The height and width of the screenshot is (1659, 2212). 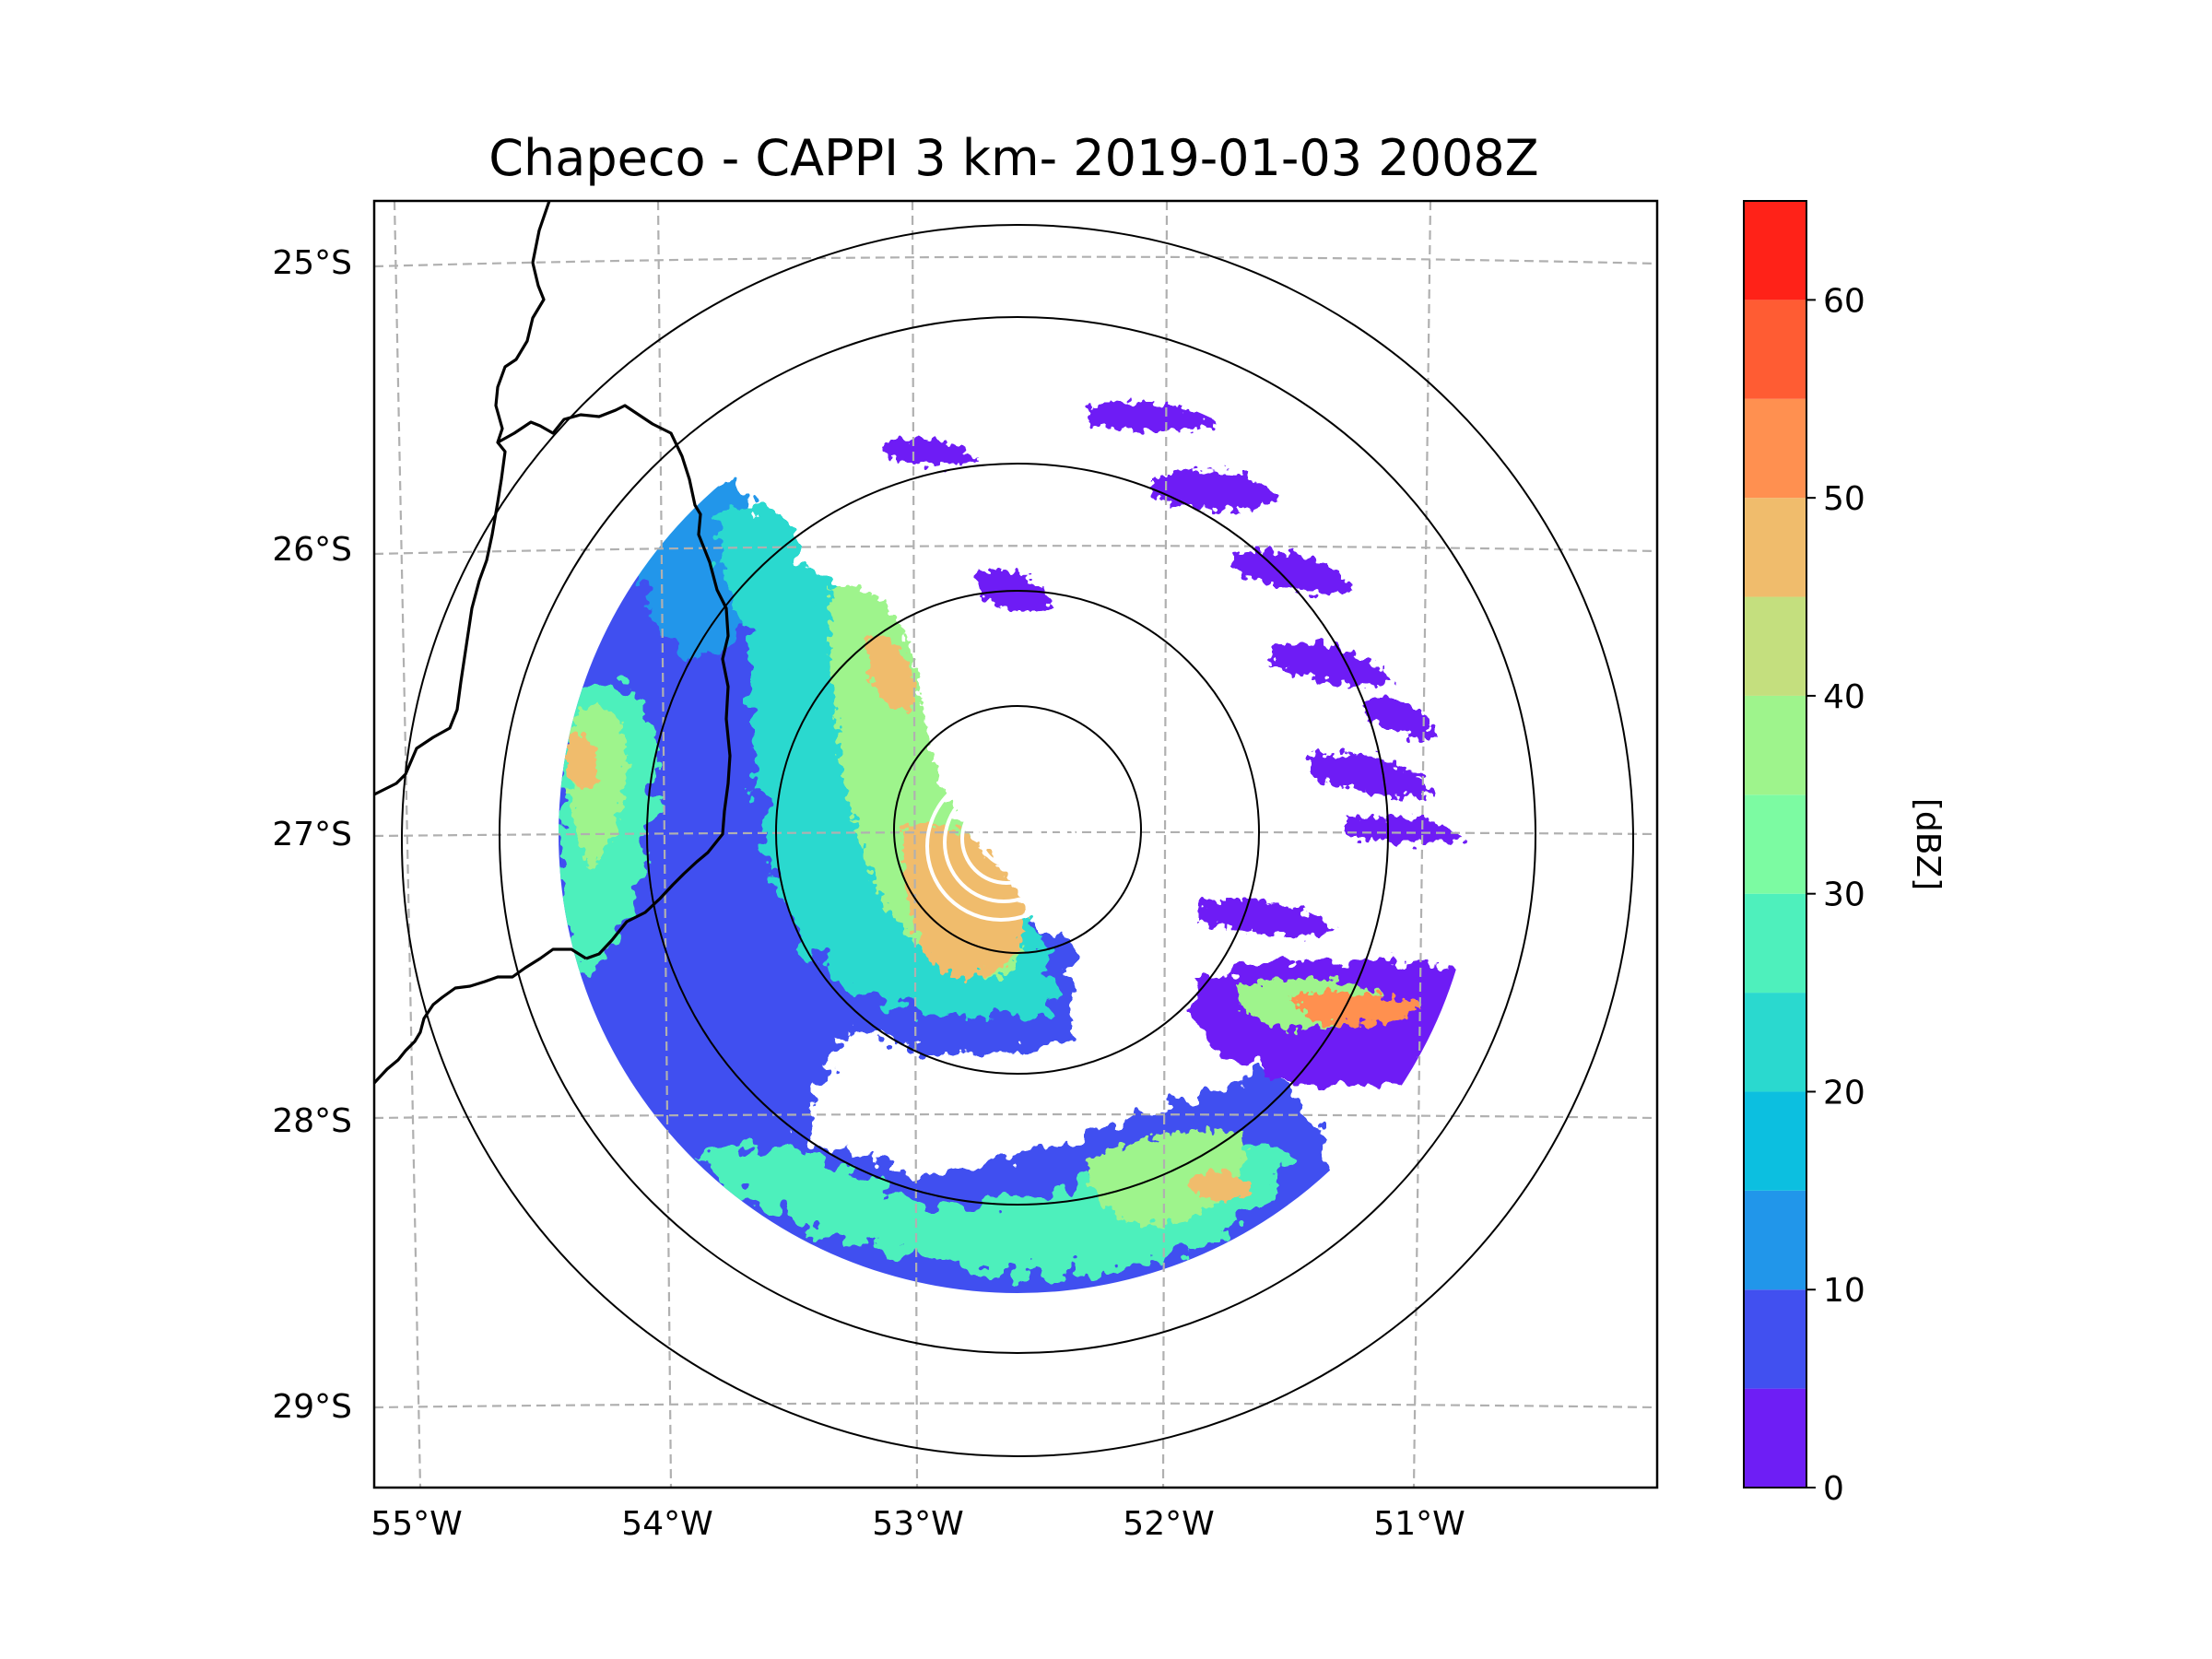 I want to click on range-ring-100km, so click(x=1017, y=832).